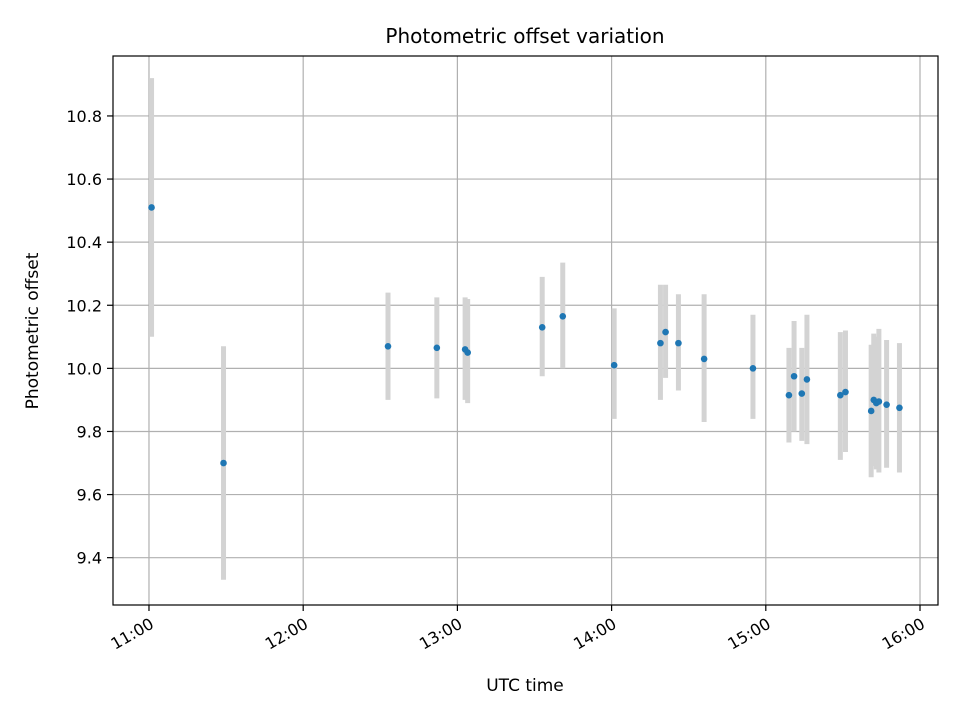 The width and height of the screenshot is (960, 720). Describe the element at coordinates (84, 242) in the screenshot. I see `y-tick-label: 10.4` at that location.